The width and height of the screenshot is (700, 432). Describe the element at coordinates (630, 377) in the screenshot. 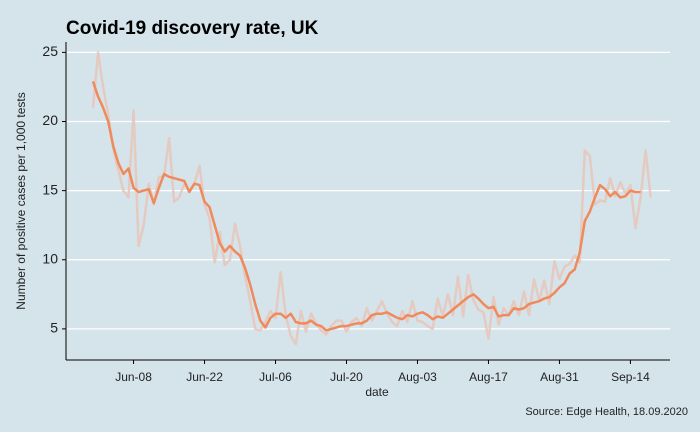

I see `x-tick-label: Sep-14` at that location.